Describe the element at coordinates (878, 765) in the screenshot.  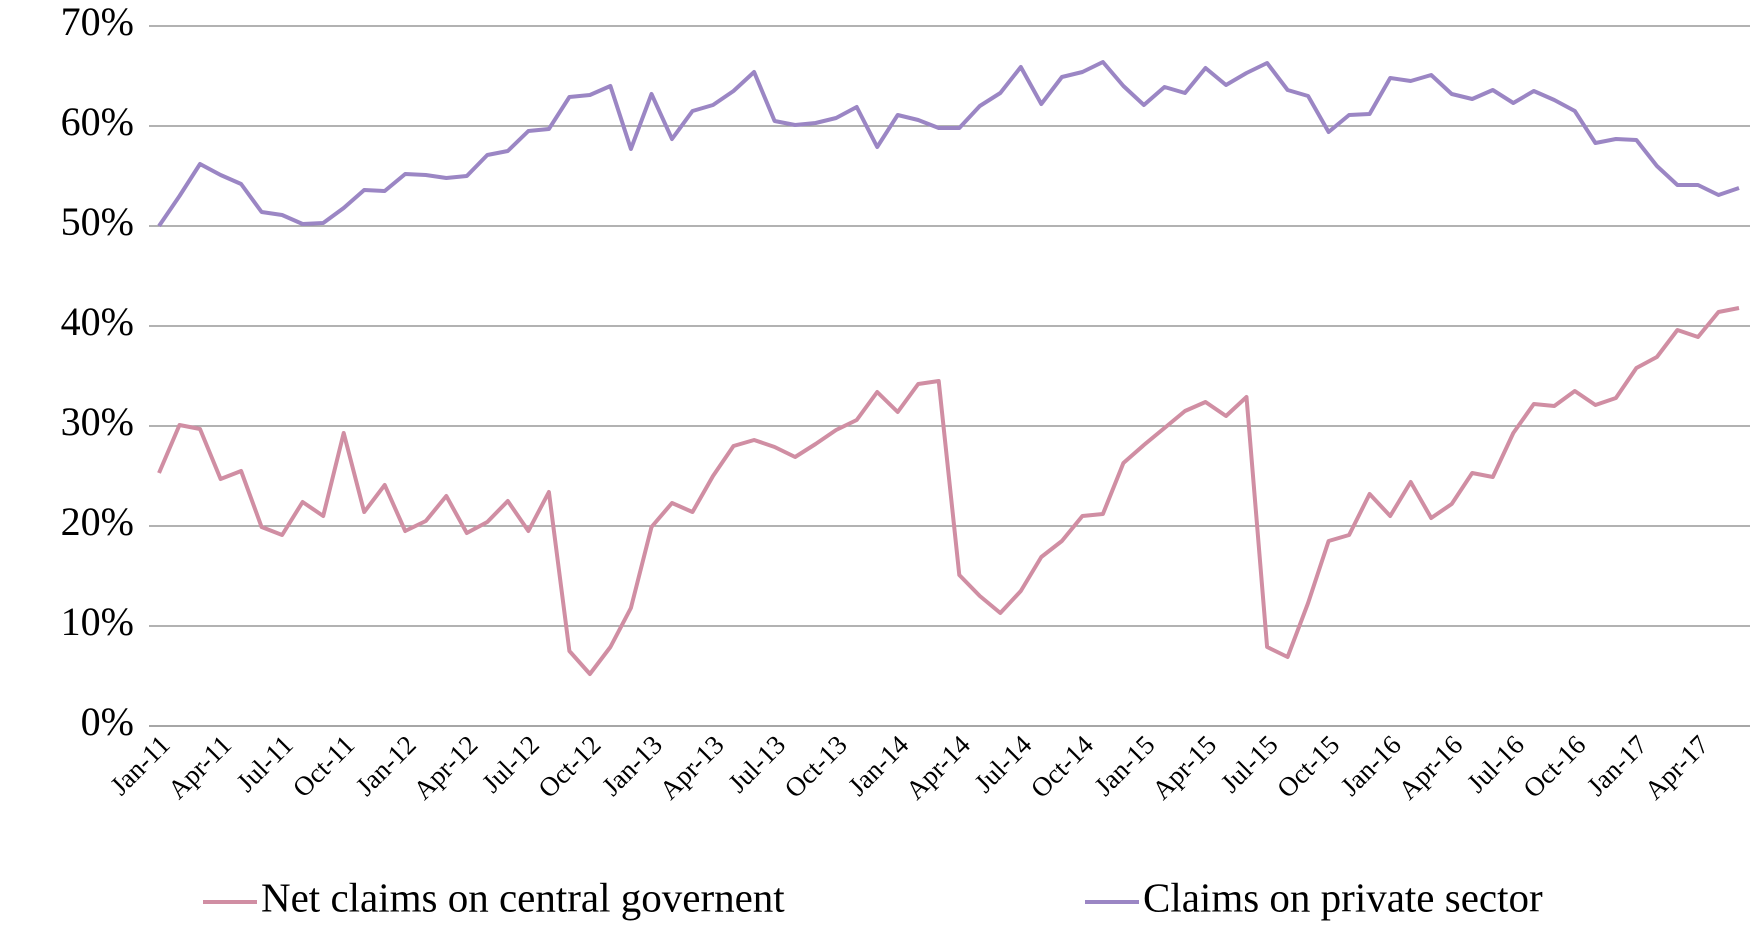
I see `x-tick-label: Jan-14` at that location.